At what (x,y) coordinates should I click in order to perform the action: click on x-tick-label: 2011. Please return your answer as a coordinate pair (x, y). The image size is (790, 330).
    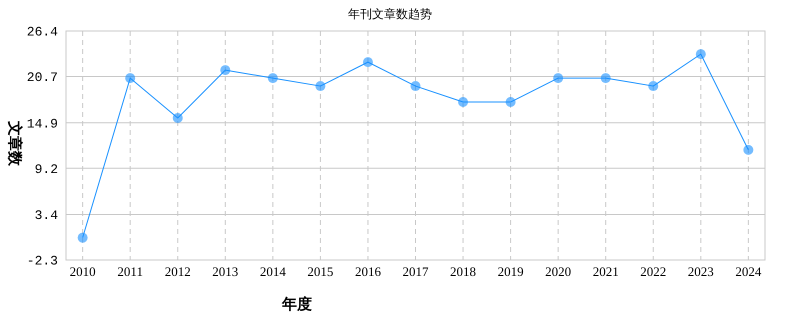
    Looking at the image, I should click on (130, 271).